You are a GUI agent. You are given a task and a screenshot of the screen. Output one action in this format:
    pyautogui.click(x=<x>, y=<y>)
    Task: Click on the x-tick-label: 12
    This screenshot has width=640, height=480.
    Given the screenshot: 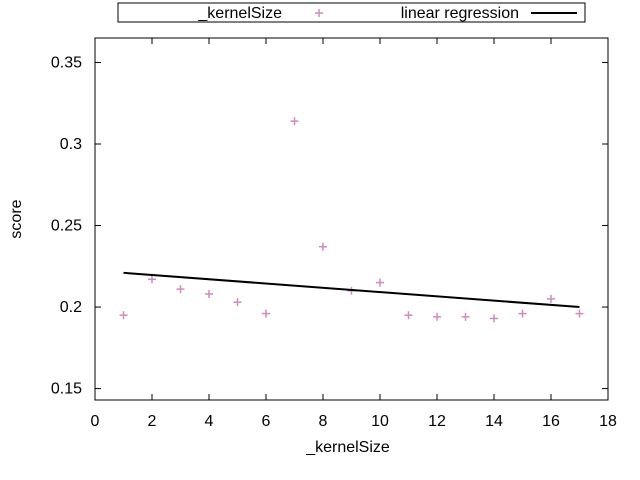 What is the action you would take?
    pyautogui.click(x=437, y=421)
    